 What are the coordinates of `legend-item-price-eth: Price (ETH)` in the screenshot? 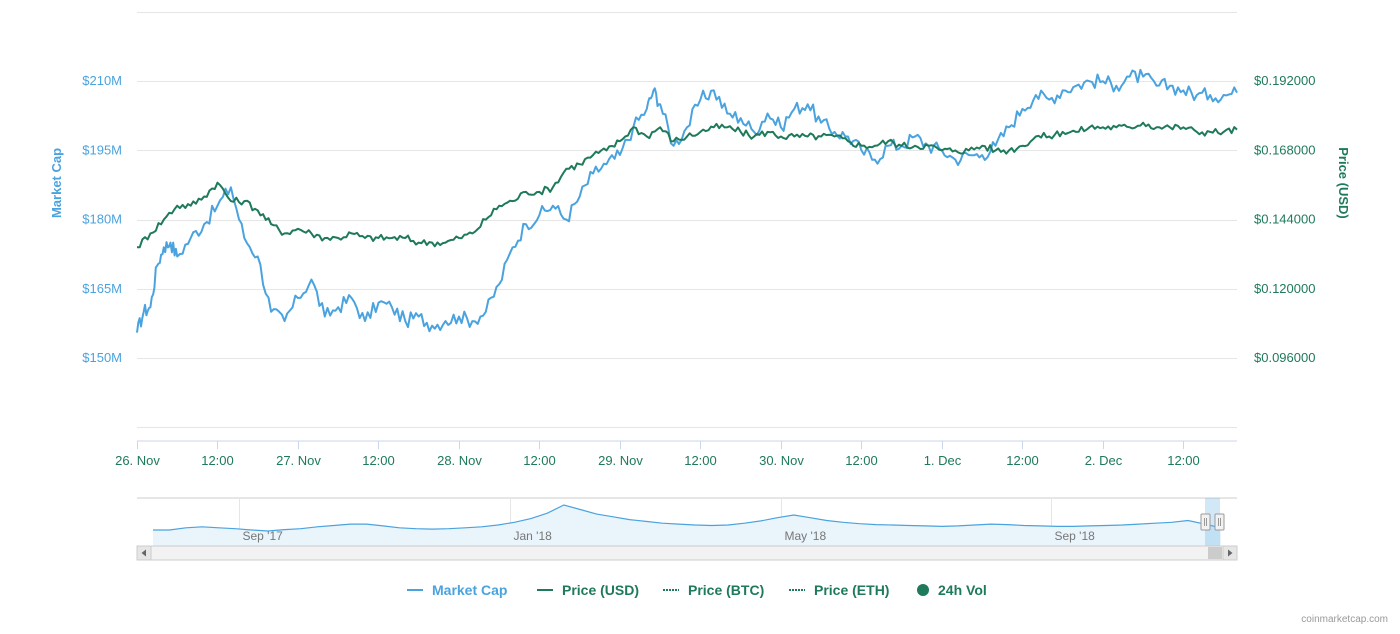 It's located at (839, 590).